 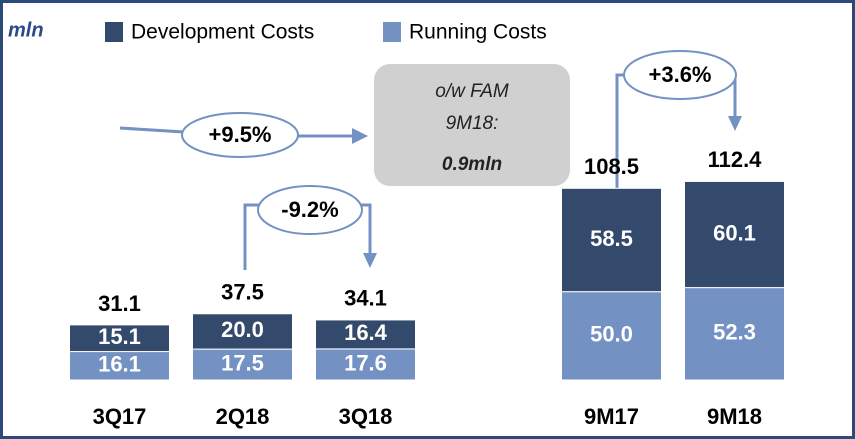 I want to click on value-label: 50.0, so click(x=611, y=334).